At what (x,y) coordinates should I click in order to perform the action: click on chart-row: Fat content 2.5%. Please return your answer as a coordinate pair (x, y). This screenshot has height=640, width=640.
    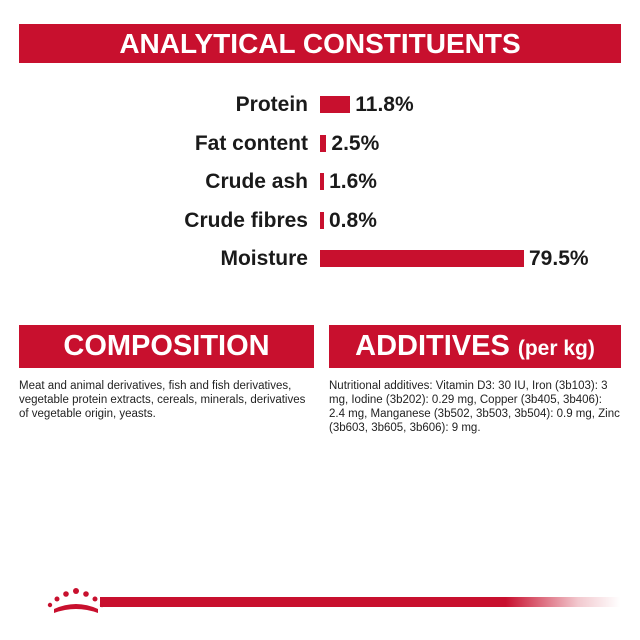
    Looking at the image, I should click on (320, 144).